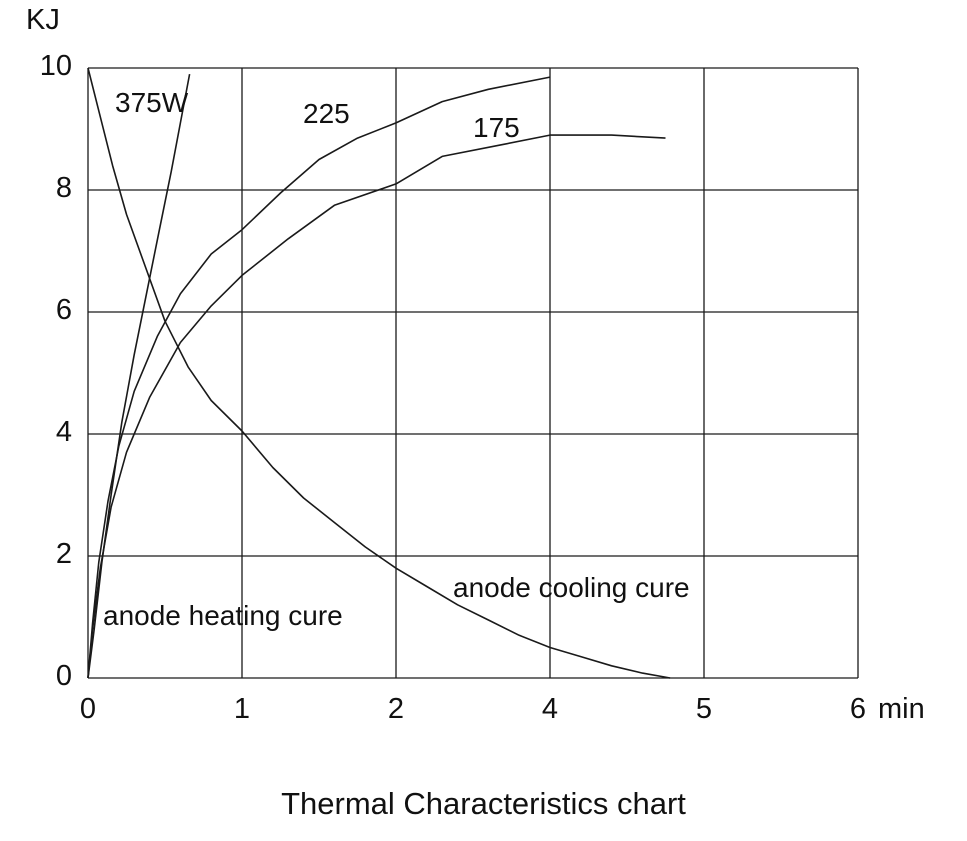  What do you see at coordinates (139, 376) in the screenshot?
I see `curve-anode-heating-375W` at bounding box center [139, 376].